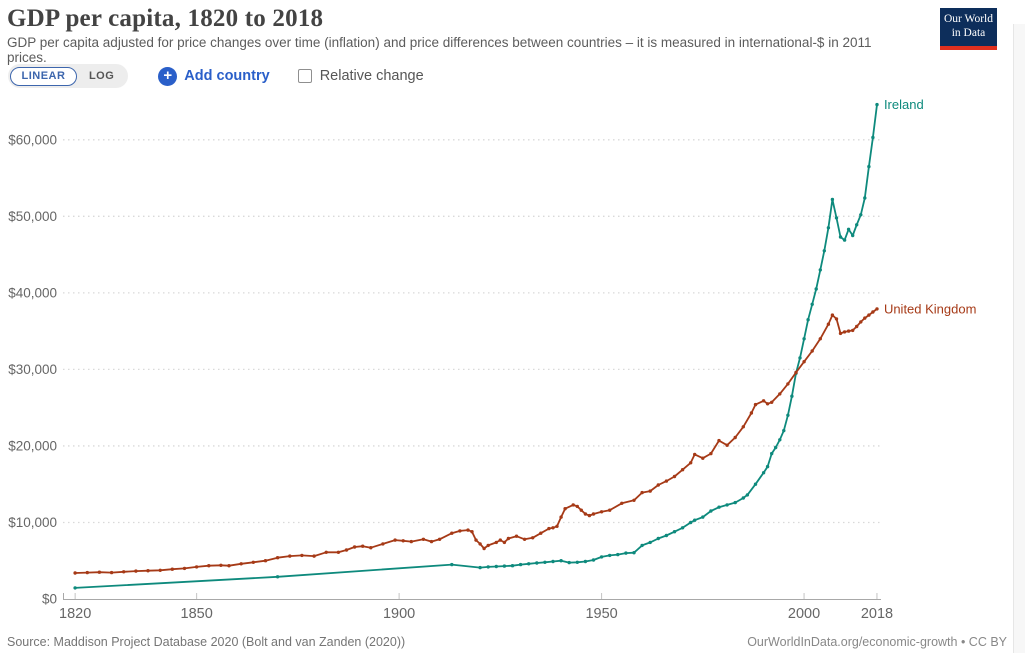 This screenshot has height=653, width=1025. What do you see at coordinates (360, 76) in the screenshot?
I see `relative-change-toggle: Relative change` at bounding box center [360, 76].